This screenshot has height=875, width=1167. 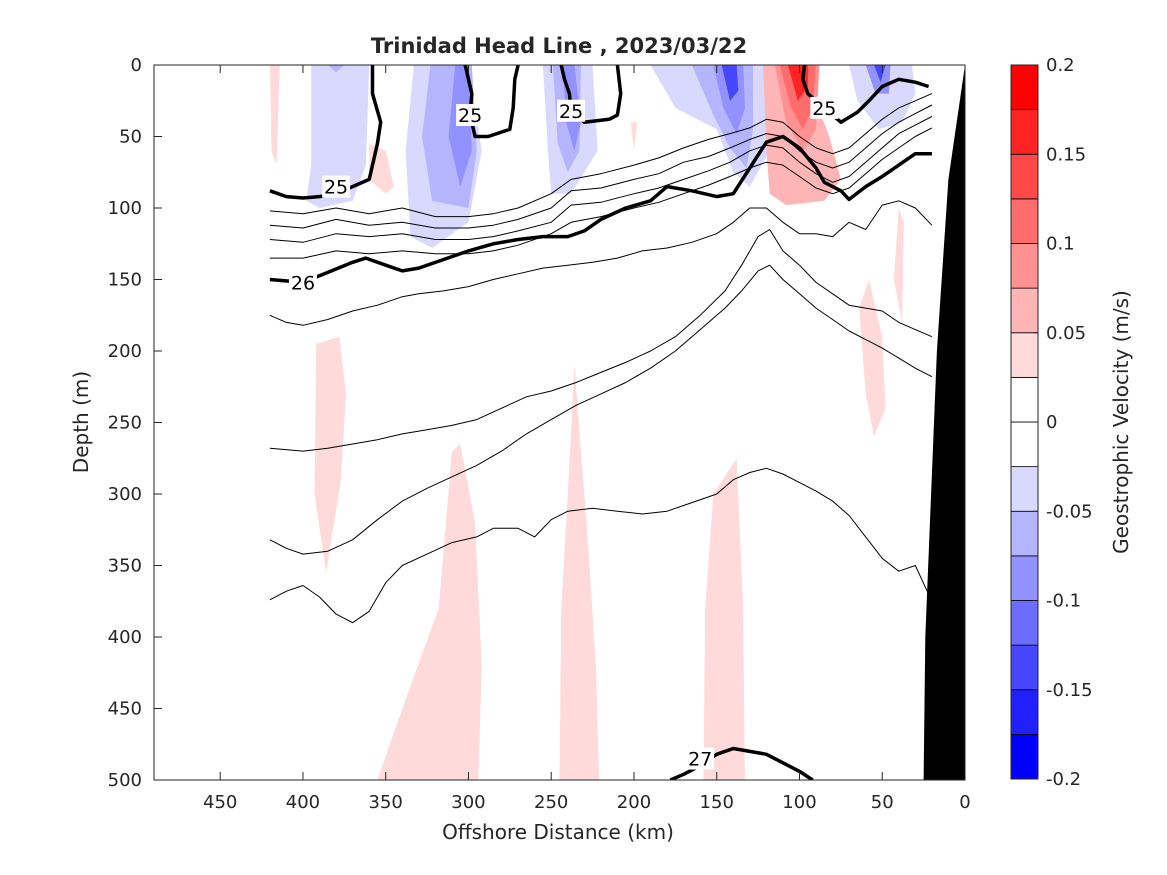 I want to click on contour-label-13: 27, so click(x=700, y=760).